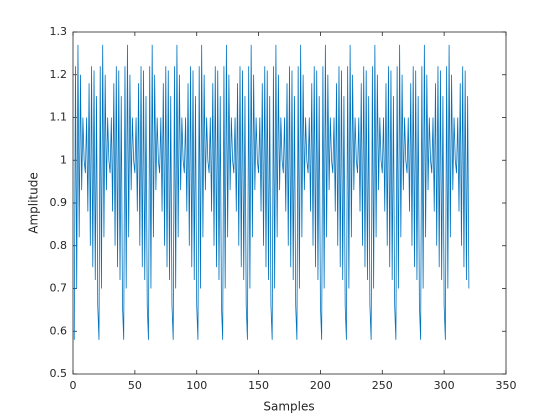 The height and width of the screenshot is (420, 560). Describe the element at coordinates (258, 385) in the screenshot. I see `x-tick-label: 150` at that location.